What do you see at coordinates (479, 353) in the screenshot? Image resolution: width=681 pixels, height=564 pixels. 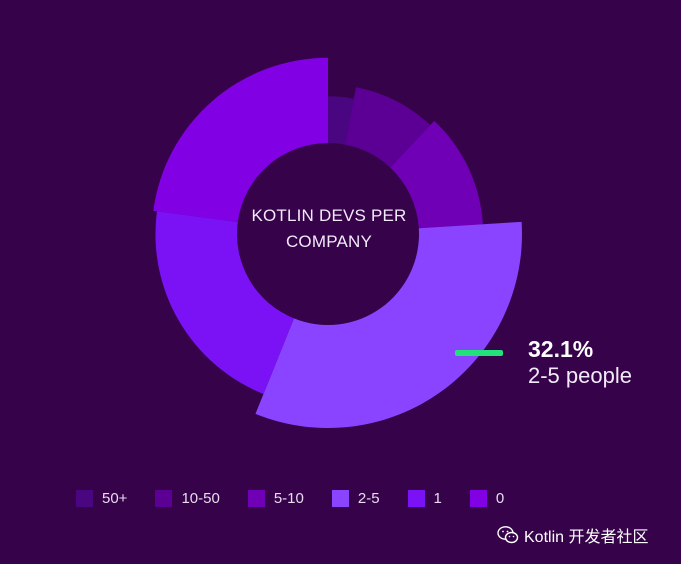 I see `highlight-marker` at bounding box center [479, 353].